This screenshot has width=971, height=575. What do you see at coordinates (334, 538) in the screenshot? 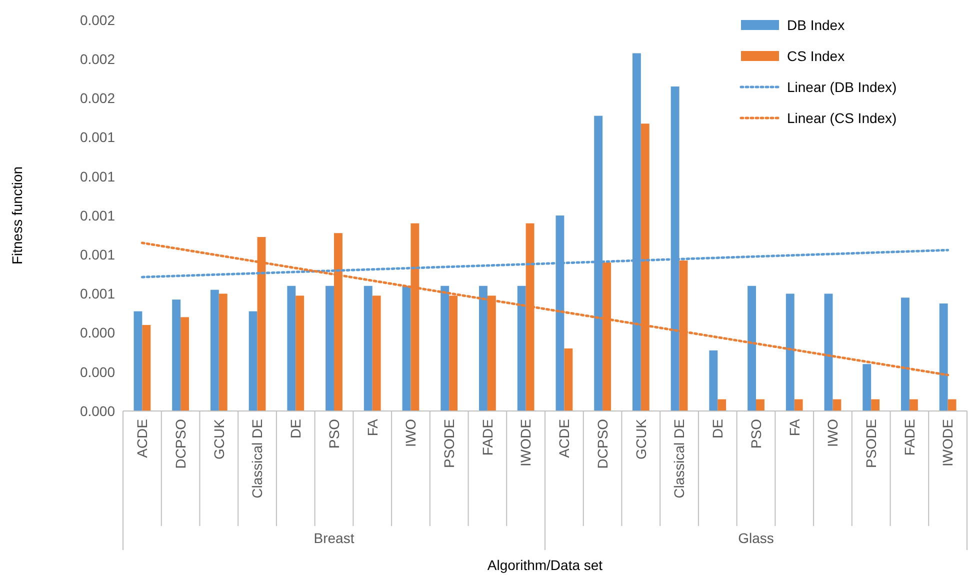
I see `text: Breast` at bounding box center [334, 538].